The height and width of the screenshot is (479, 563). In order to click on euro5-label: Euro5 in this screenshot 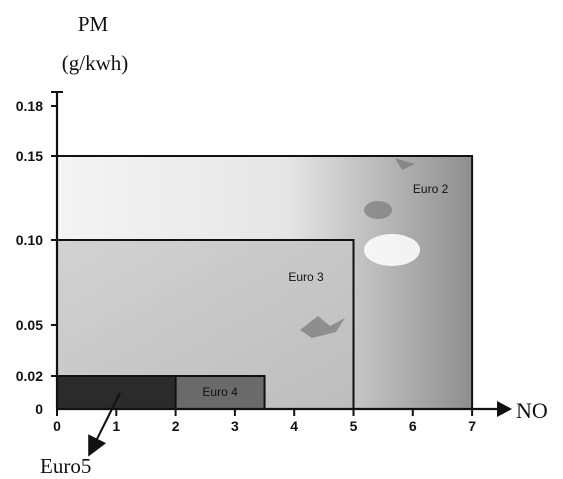, I will do `click(65, 466)`.